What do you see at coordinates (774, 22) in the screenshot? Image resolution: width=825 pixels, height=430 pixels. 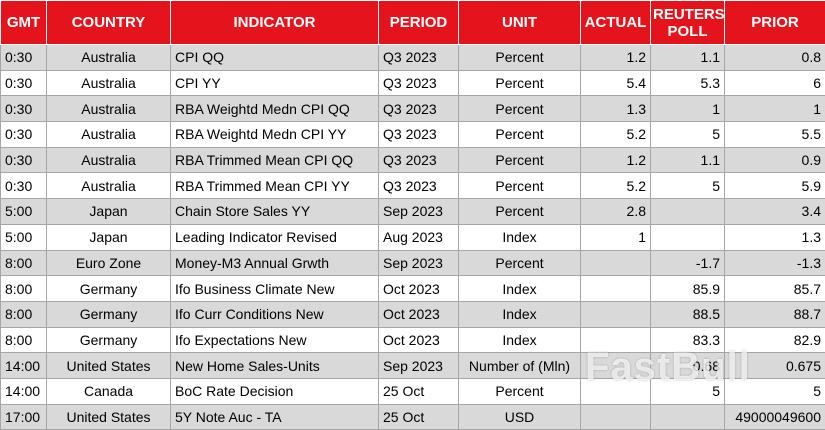 I see `column-header: PRIOR` at bounding box center [774, 22].